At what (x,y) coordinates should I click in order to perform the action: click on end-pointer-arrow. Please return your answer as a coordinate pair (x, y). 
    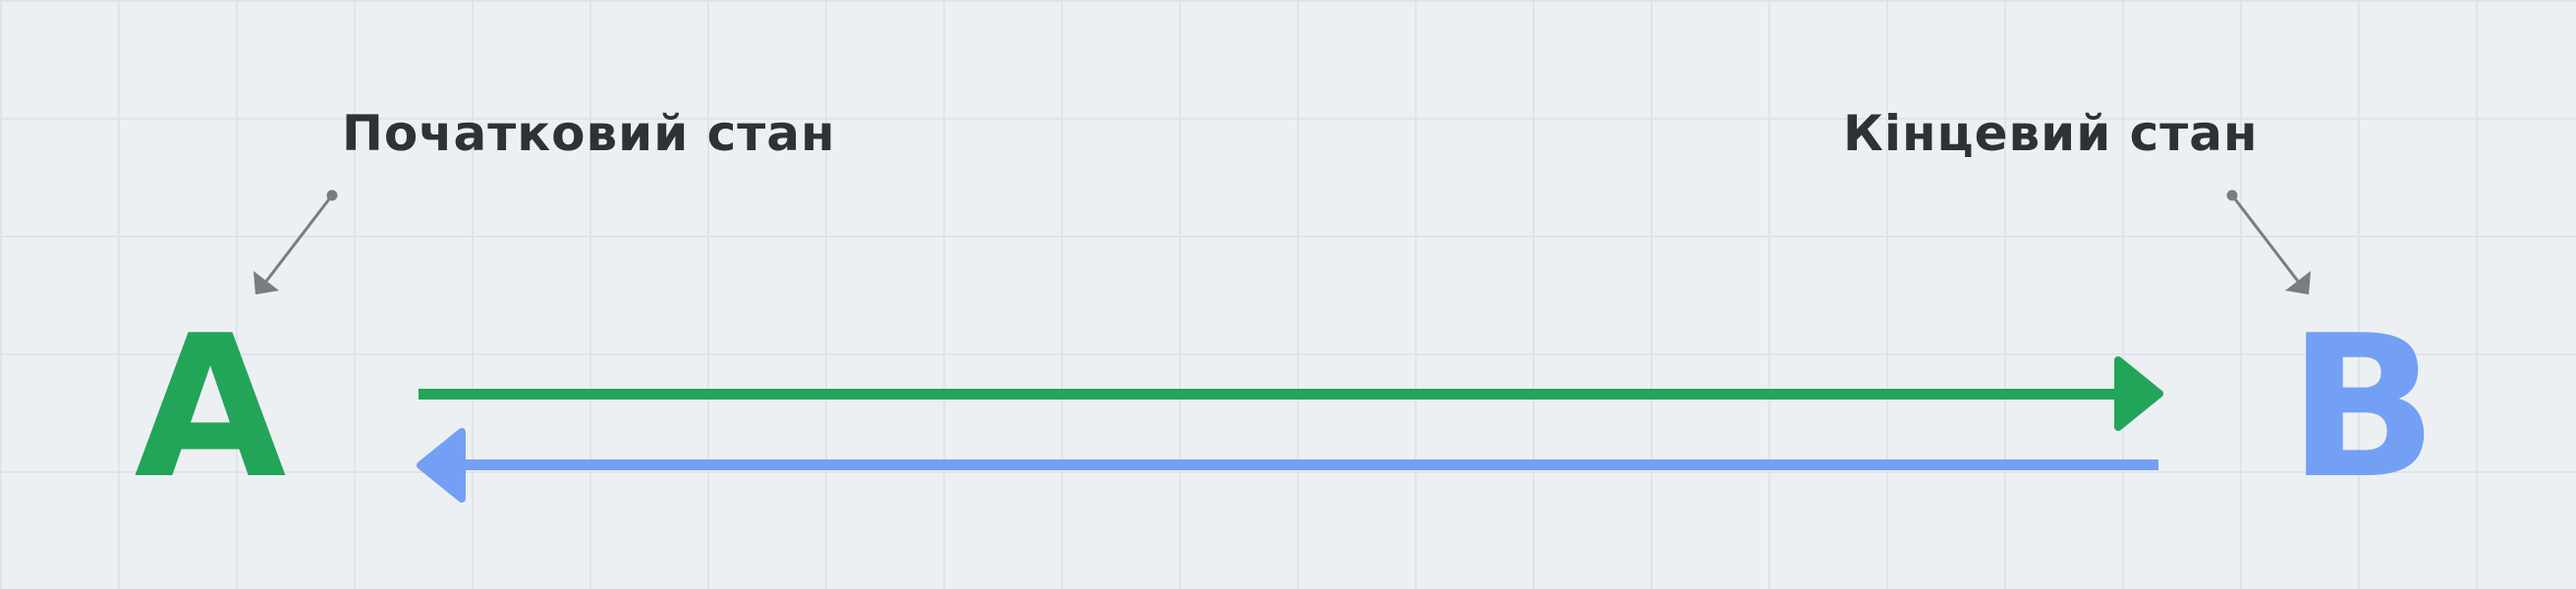
    Looking at the image, I should click on (2268, 242).